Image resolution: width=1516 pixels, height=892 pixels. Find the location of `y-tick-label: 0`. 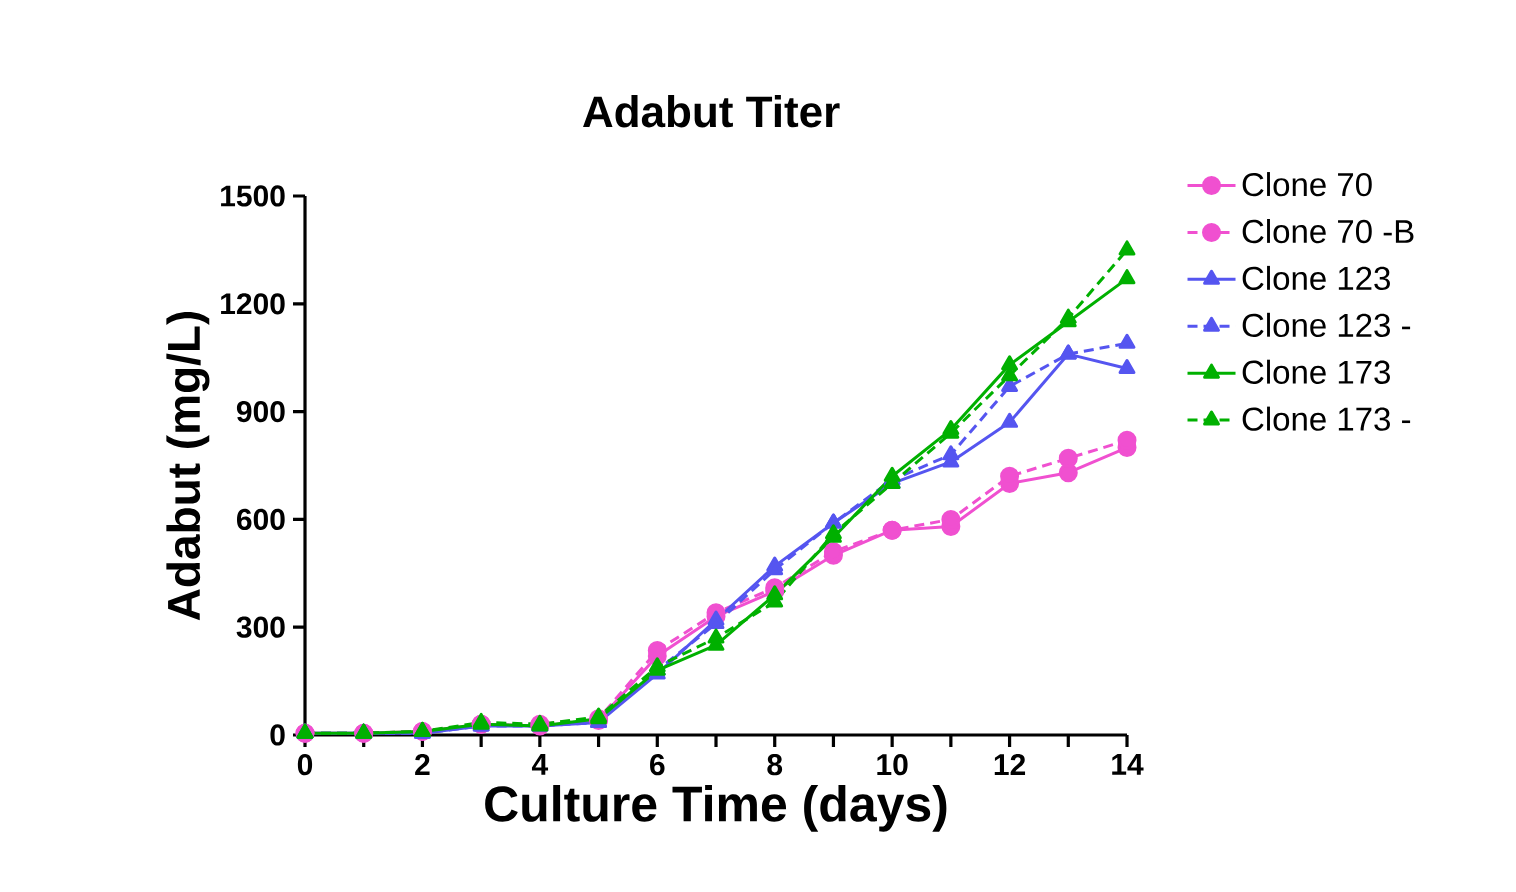

y-tick-label: 0 is located at coordinates (277, 735).